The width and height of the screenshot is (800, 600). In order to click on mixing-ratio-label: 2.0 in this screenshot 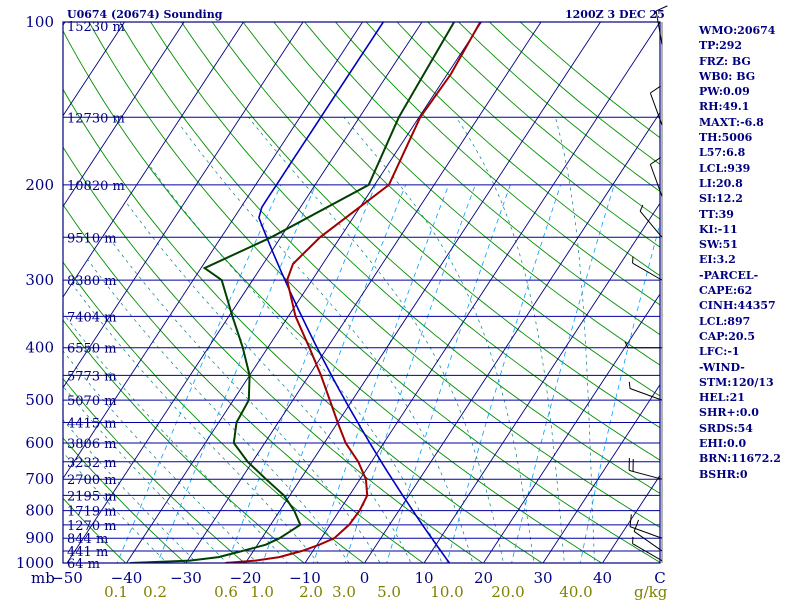, I will do `click(311, 591)`.